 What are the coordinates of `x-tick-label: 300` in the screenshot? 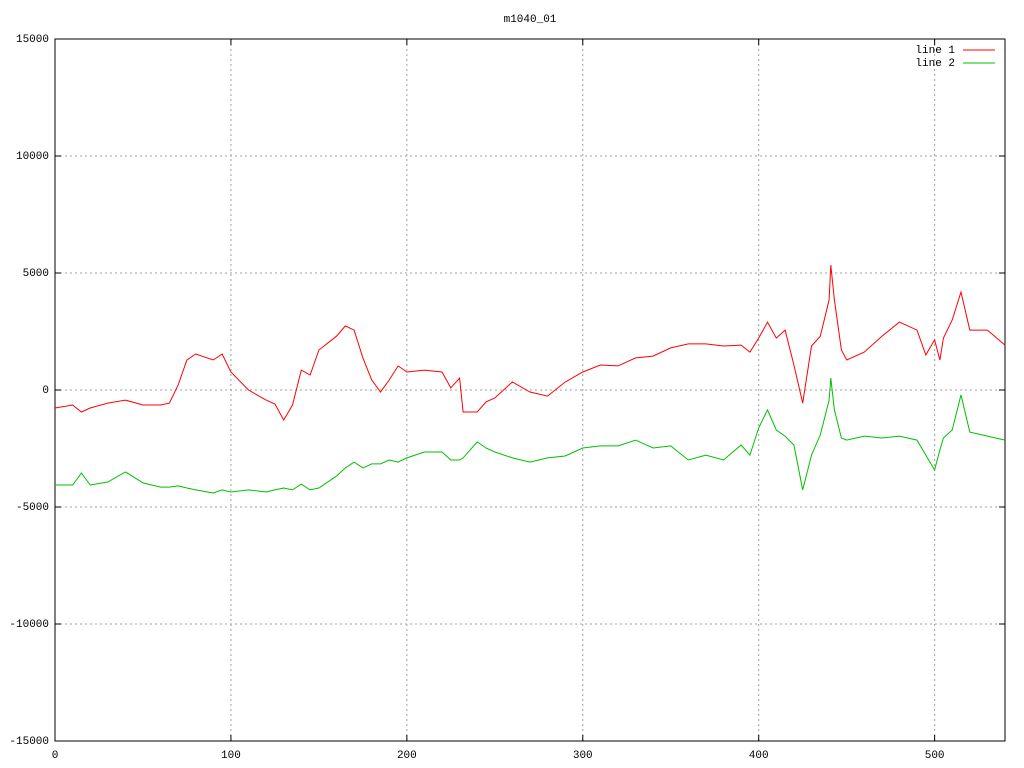 It's located at (583, 756).